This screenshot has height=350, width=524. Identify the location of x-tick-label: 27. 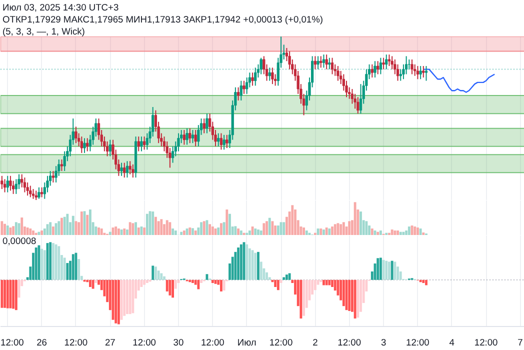
(110, 343).